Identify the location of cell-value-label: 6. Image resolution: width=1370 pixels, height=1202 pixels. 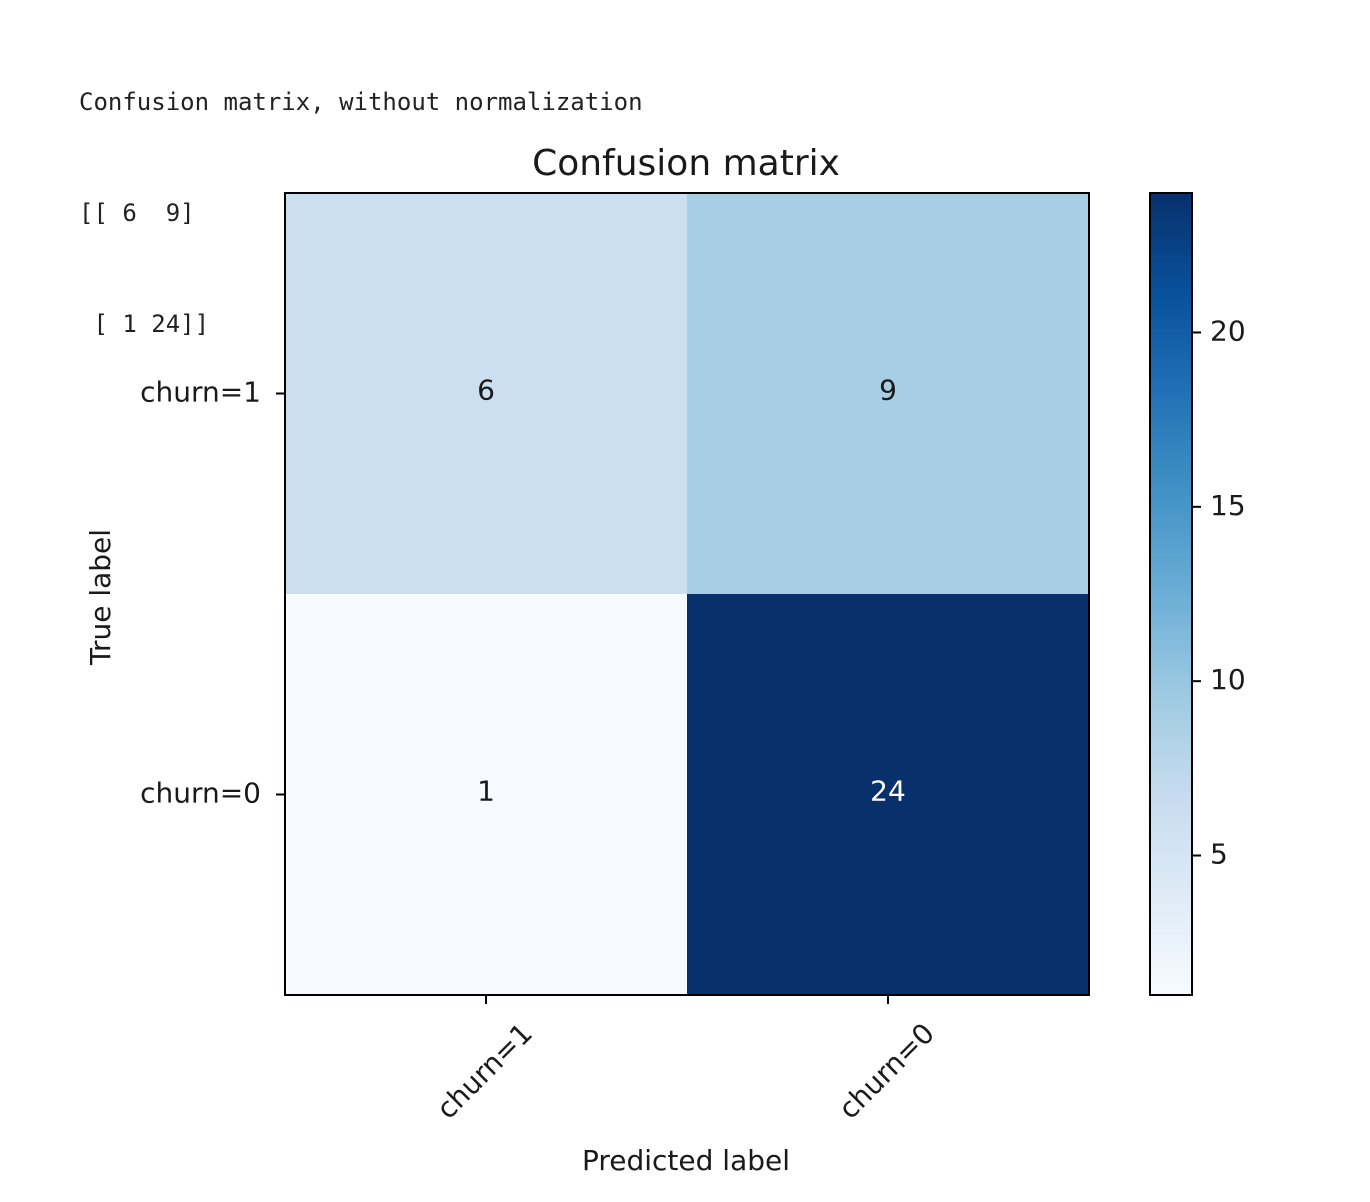
(486, 390).